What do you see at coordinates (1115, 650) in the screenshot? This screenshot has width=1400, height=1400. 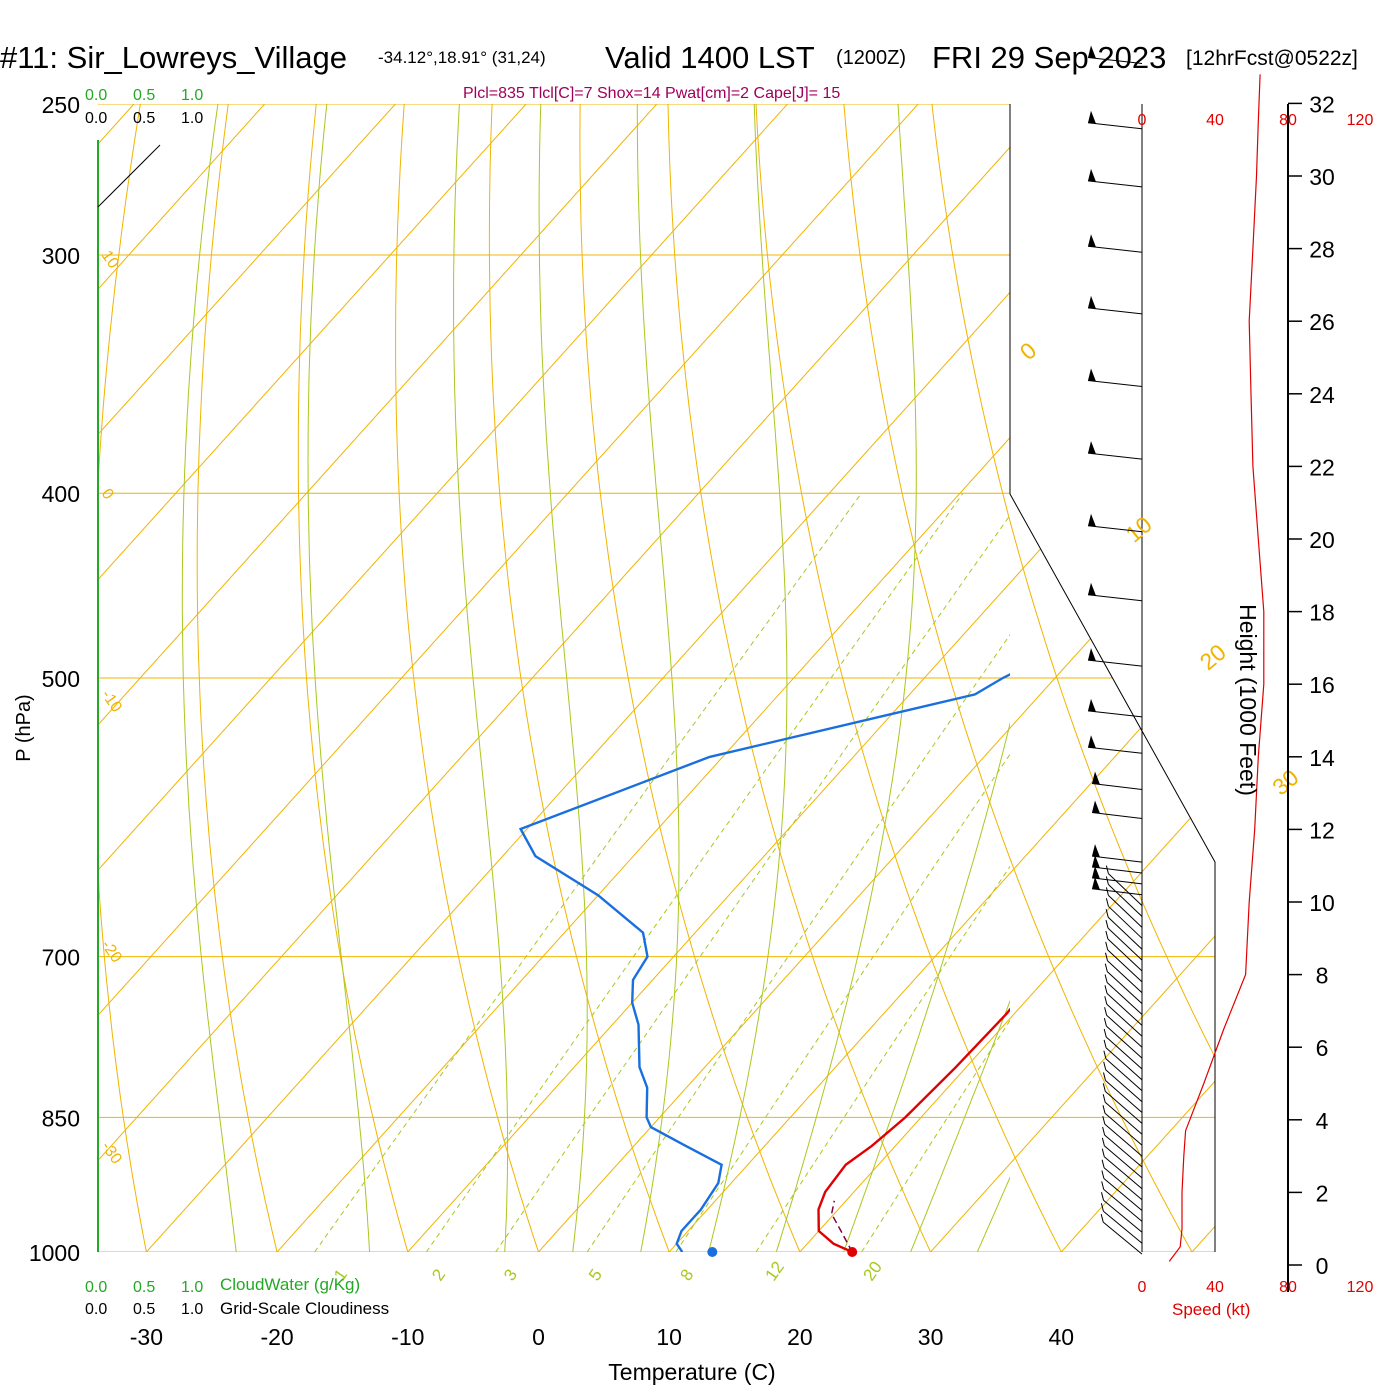 I see `wind-barbs` at bounding box center [1115, 650].